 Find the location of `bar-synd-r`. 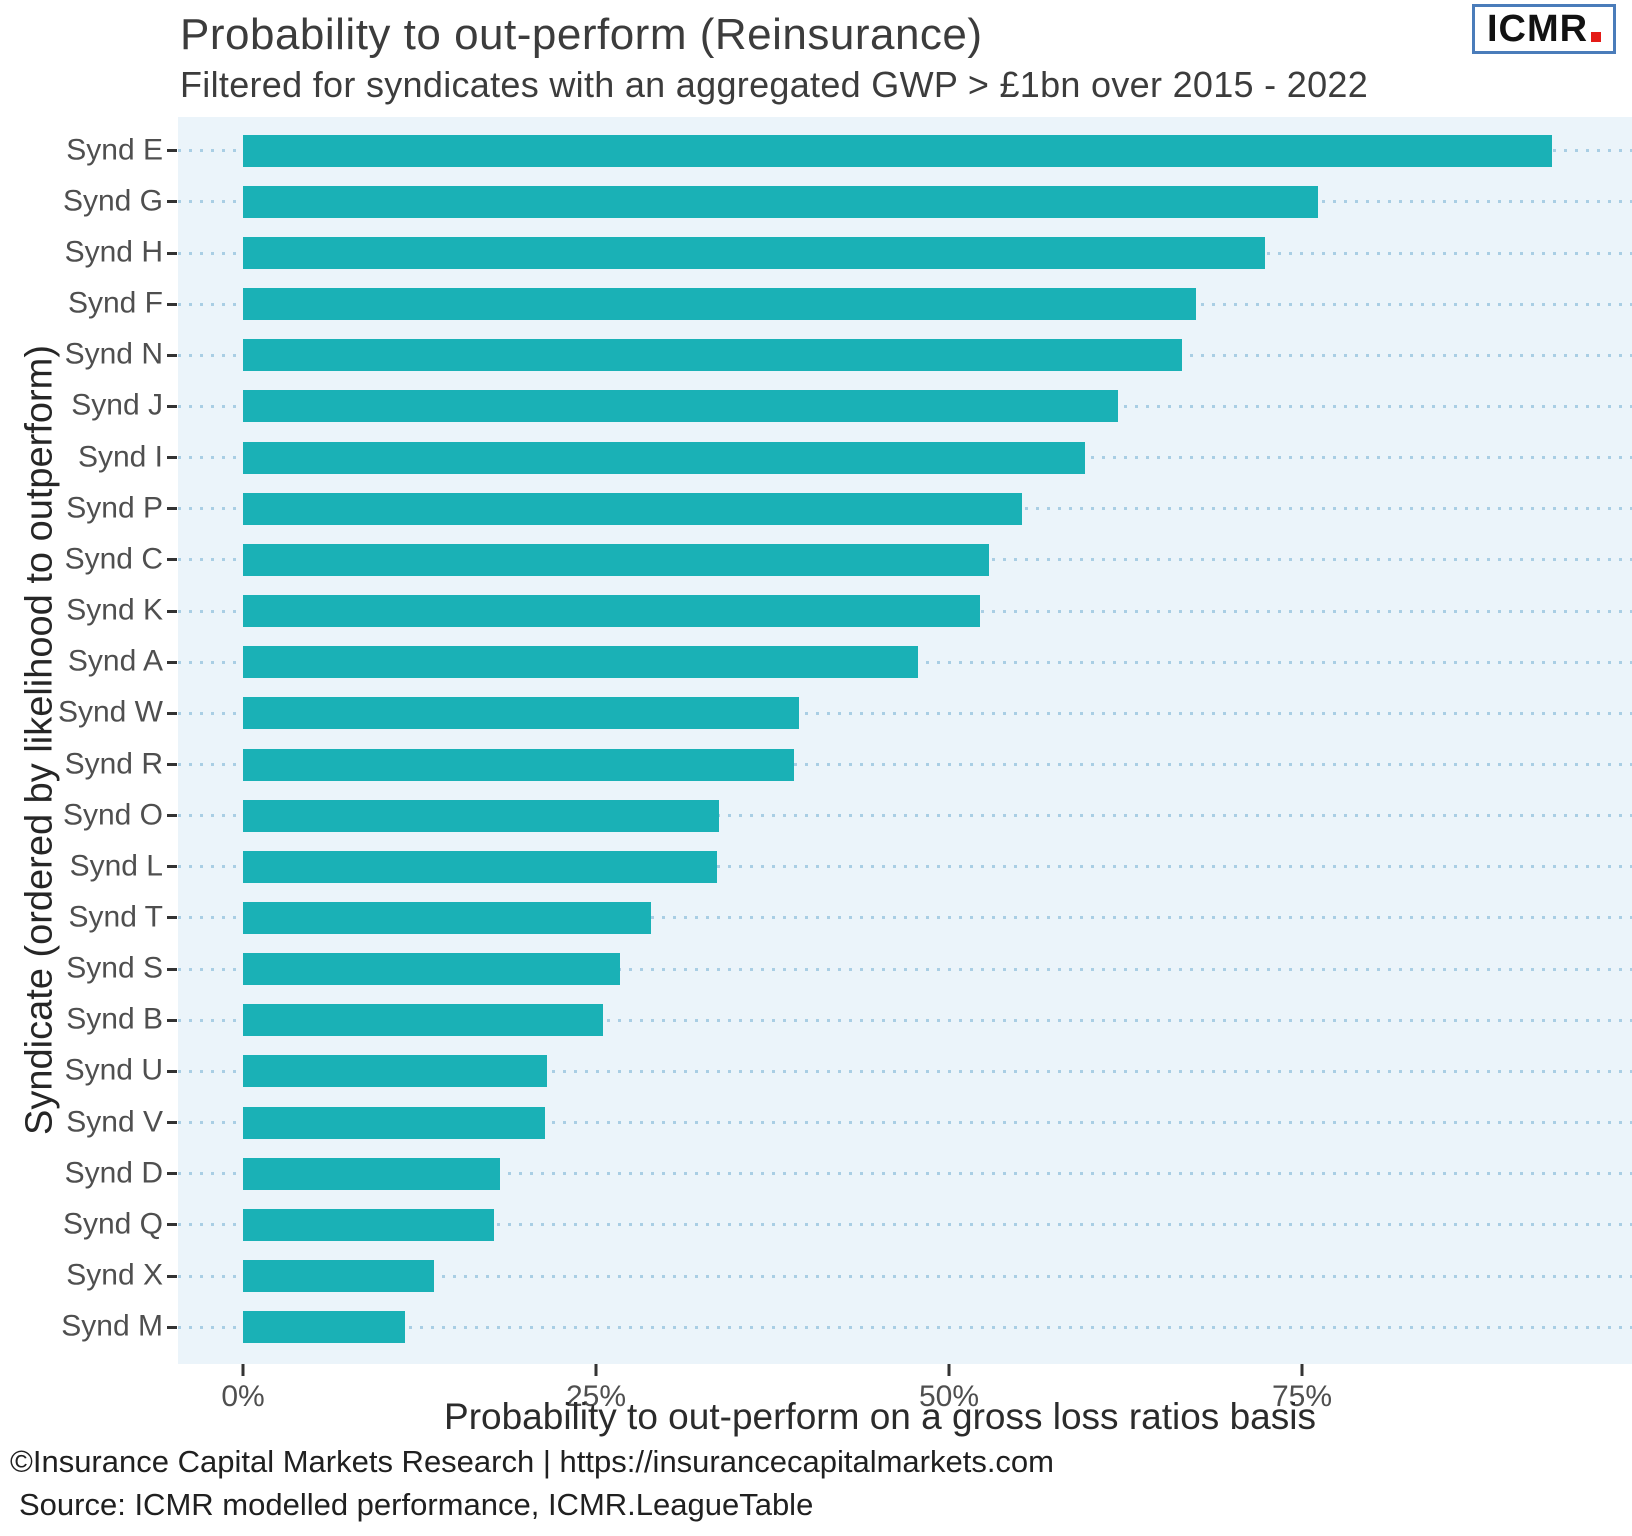

bar-synd-r is located at coordinates (518, 764).